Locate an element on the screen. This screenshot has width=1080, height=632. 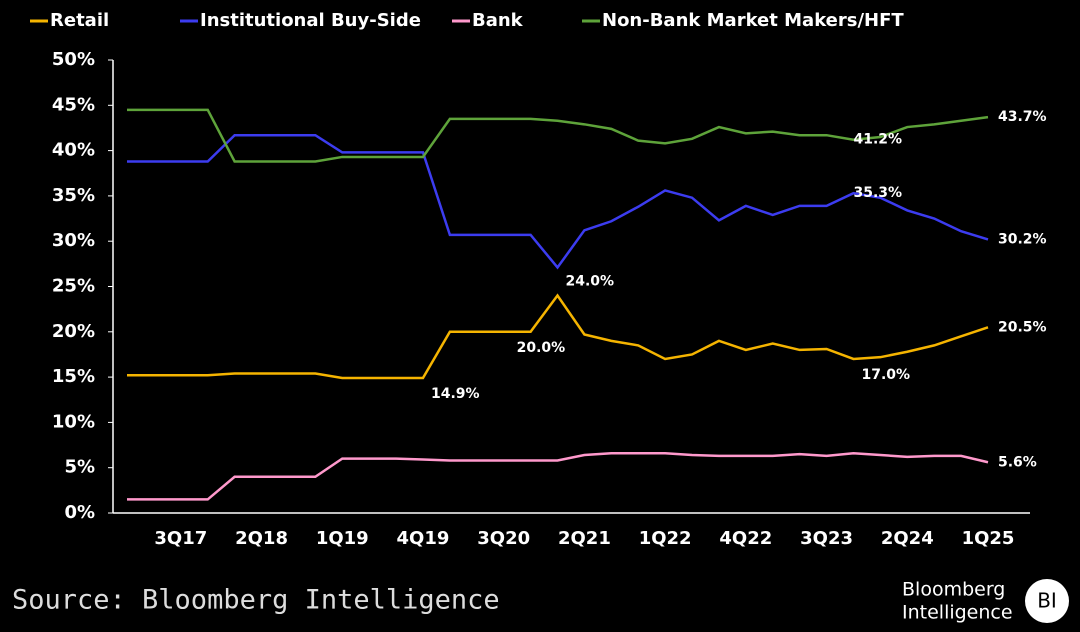
legend-label: Retail is located at coordinates (79, 20).